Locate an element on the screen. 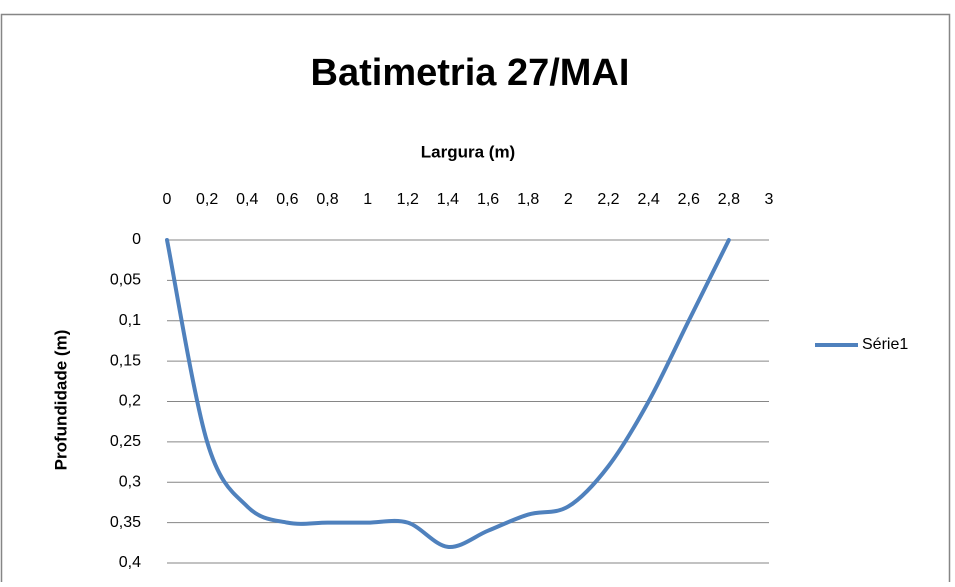 The height and width of the screenshot is (587, 955). y-tick-label: 0,1 is located at coordinates (130, 320).